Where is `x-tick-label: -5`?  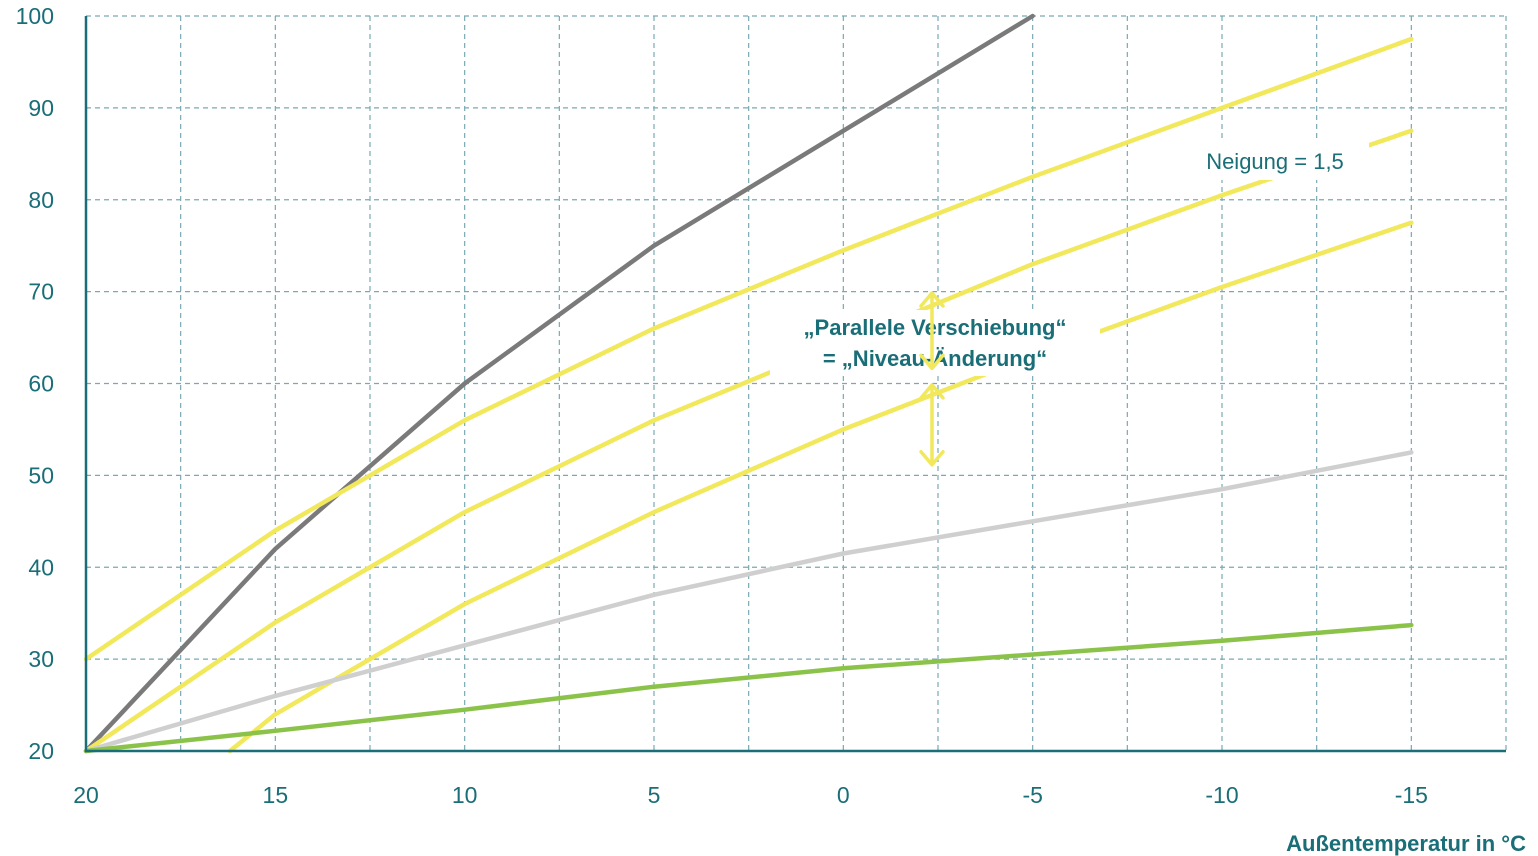 x-tick-label: -5 is located at coordinates (1032, 795).